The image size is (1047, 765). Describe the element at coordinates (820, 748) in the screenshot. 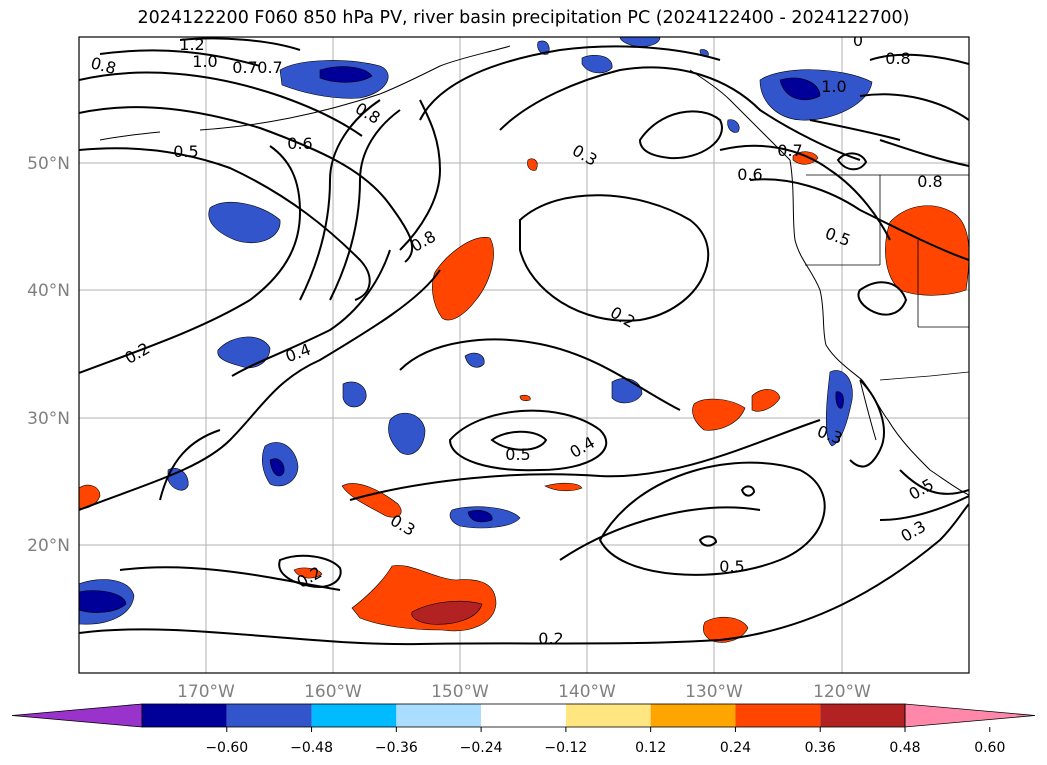

I see `colorbar-tick-label: 0.36` at that location.